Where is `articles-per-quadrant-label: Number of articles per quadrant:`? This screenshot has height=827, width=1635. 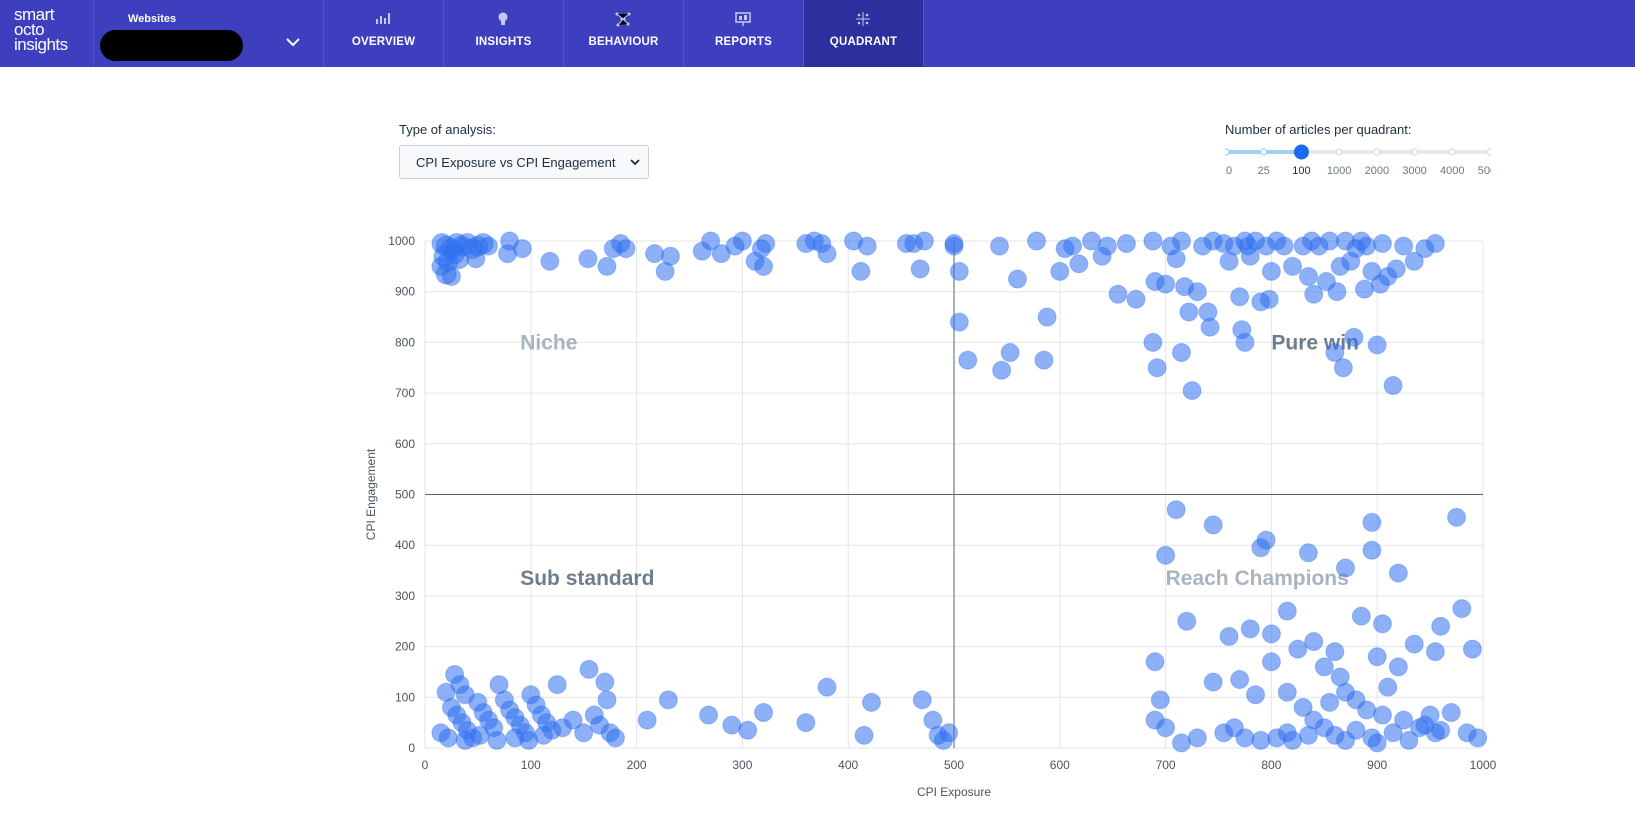 articles-per-quadrant-label: Number of articles per quadrant: is located at coordinates (1318, 129).